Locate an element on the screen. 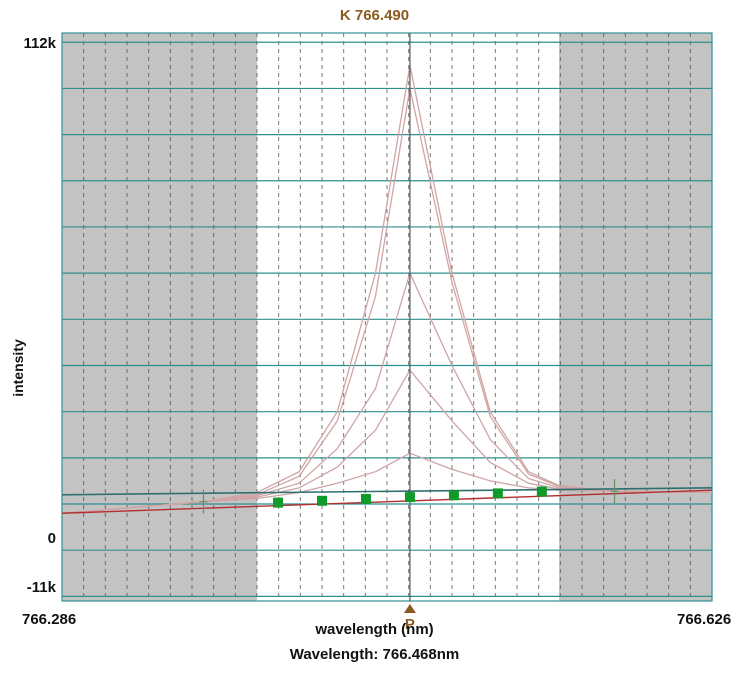  x-axis-label: wavelength (nm) is located at coordinates (374, 629).